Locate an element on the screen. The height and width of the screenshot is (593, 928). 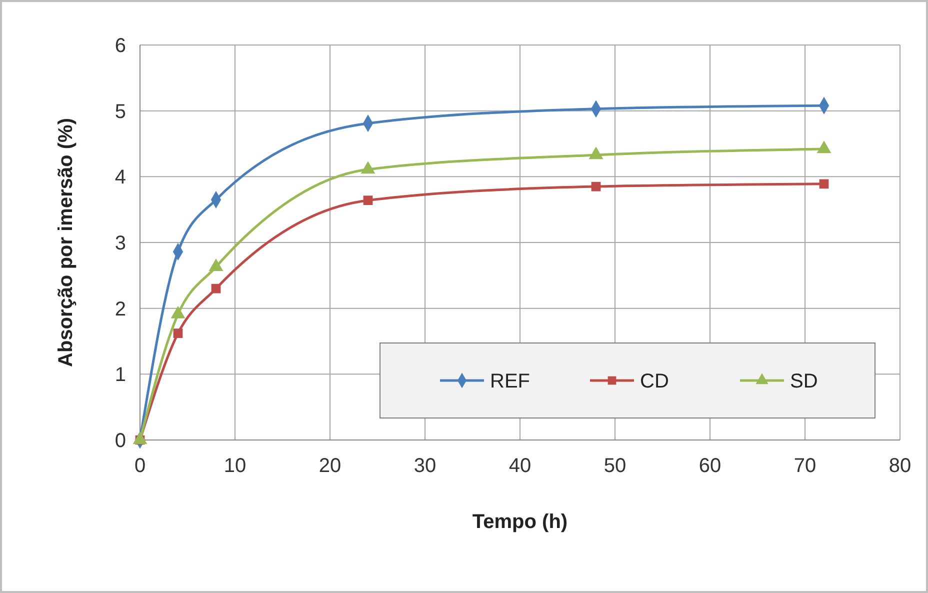
y-tick-label: 3 is located at coordinates (120, 243).